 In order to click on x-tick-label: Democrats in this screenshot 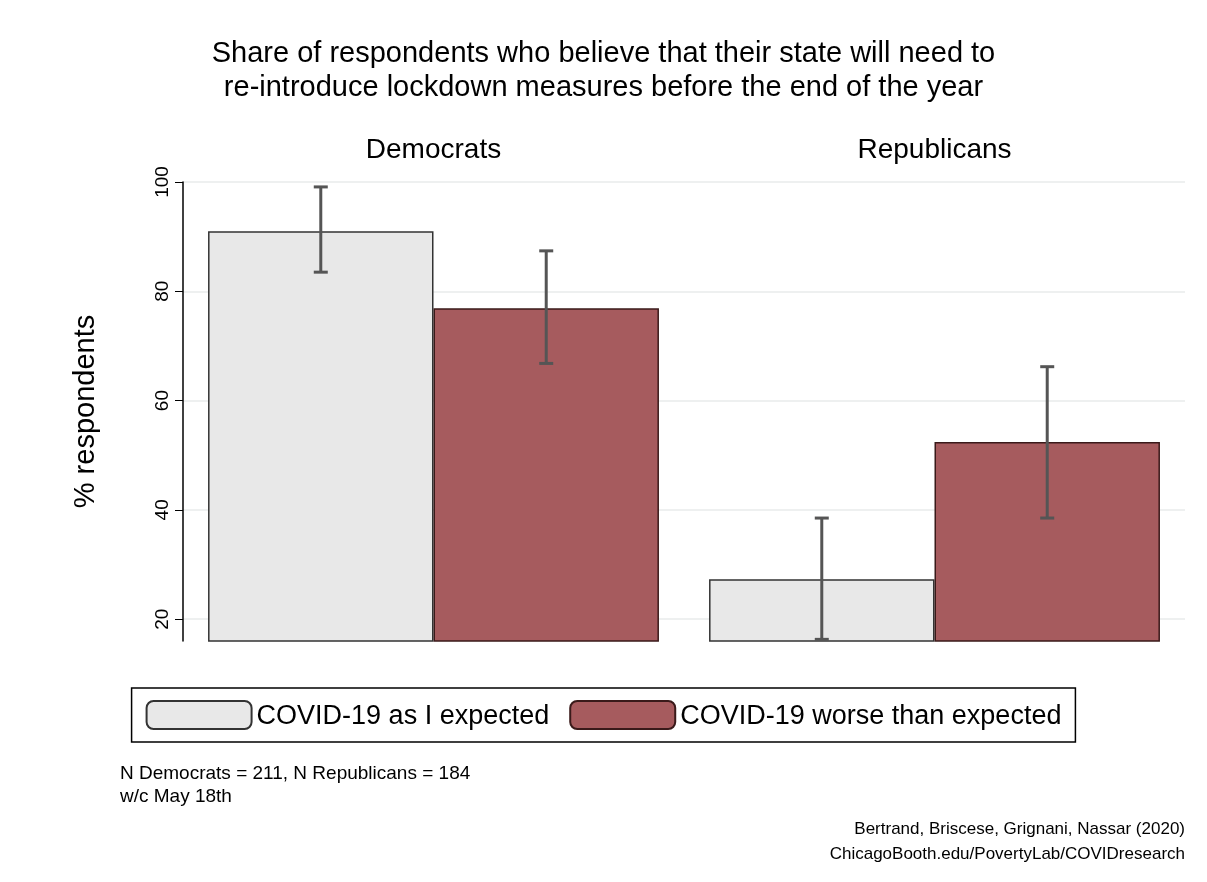, I will do `click(433, 148)`.